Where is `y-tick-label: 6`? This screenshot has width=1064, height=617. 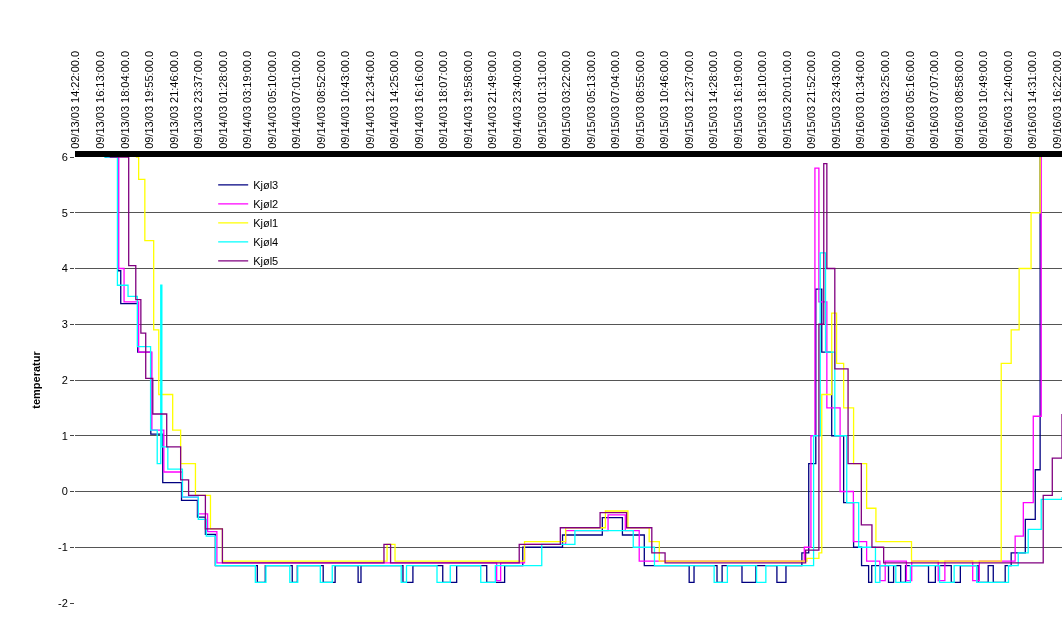 y-tick-label: 6 is located at coordinates (64, 156).